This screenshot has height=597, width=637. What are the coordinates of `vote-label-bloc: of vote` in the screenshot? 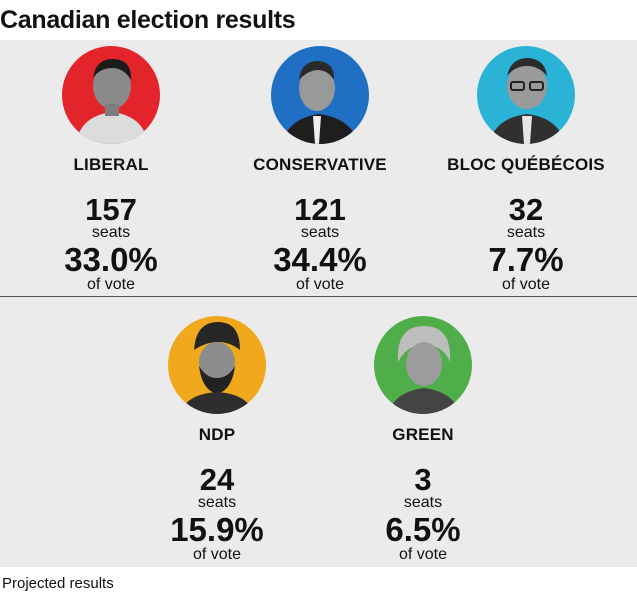 It's located at (526, 284).